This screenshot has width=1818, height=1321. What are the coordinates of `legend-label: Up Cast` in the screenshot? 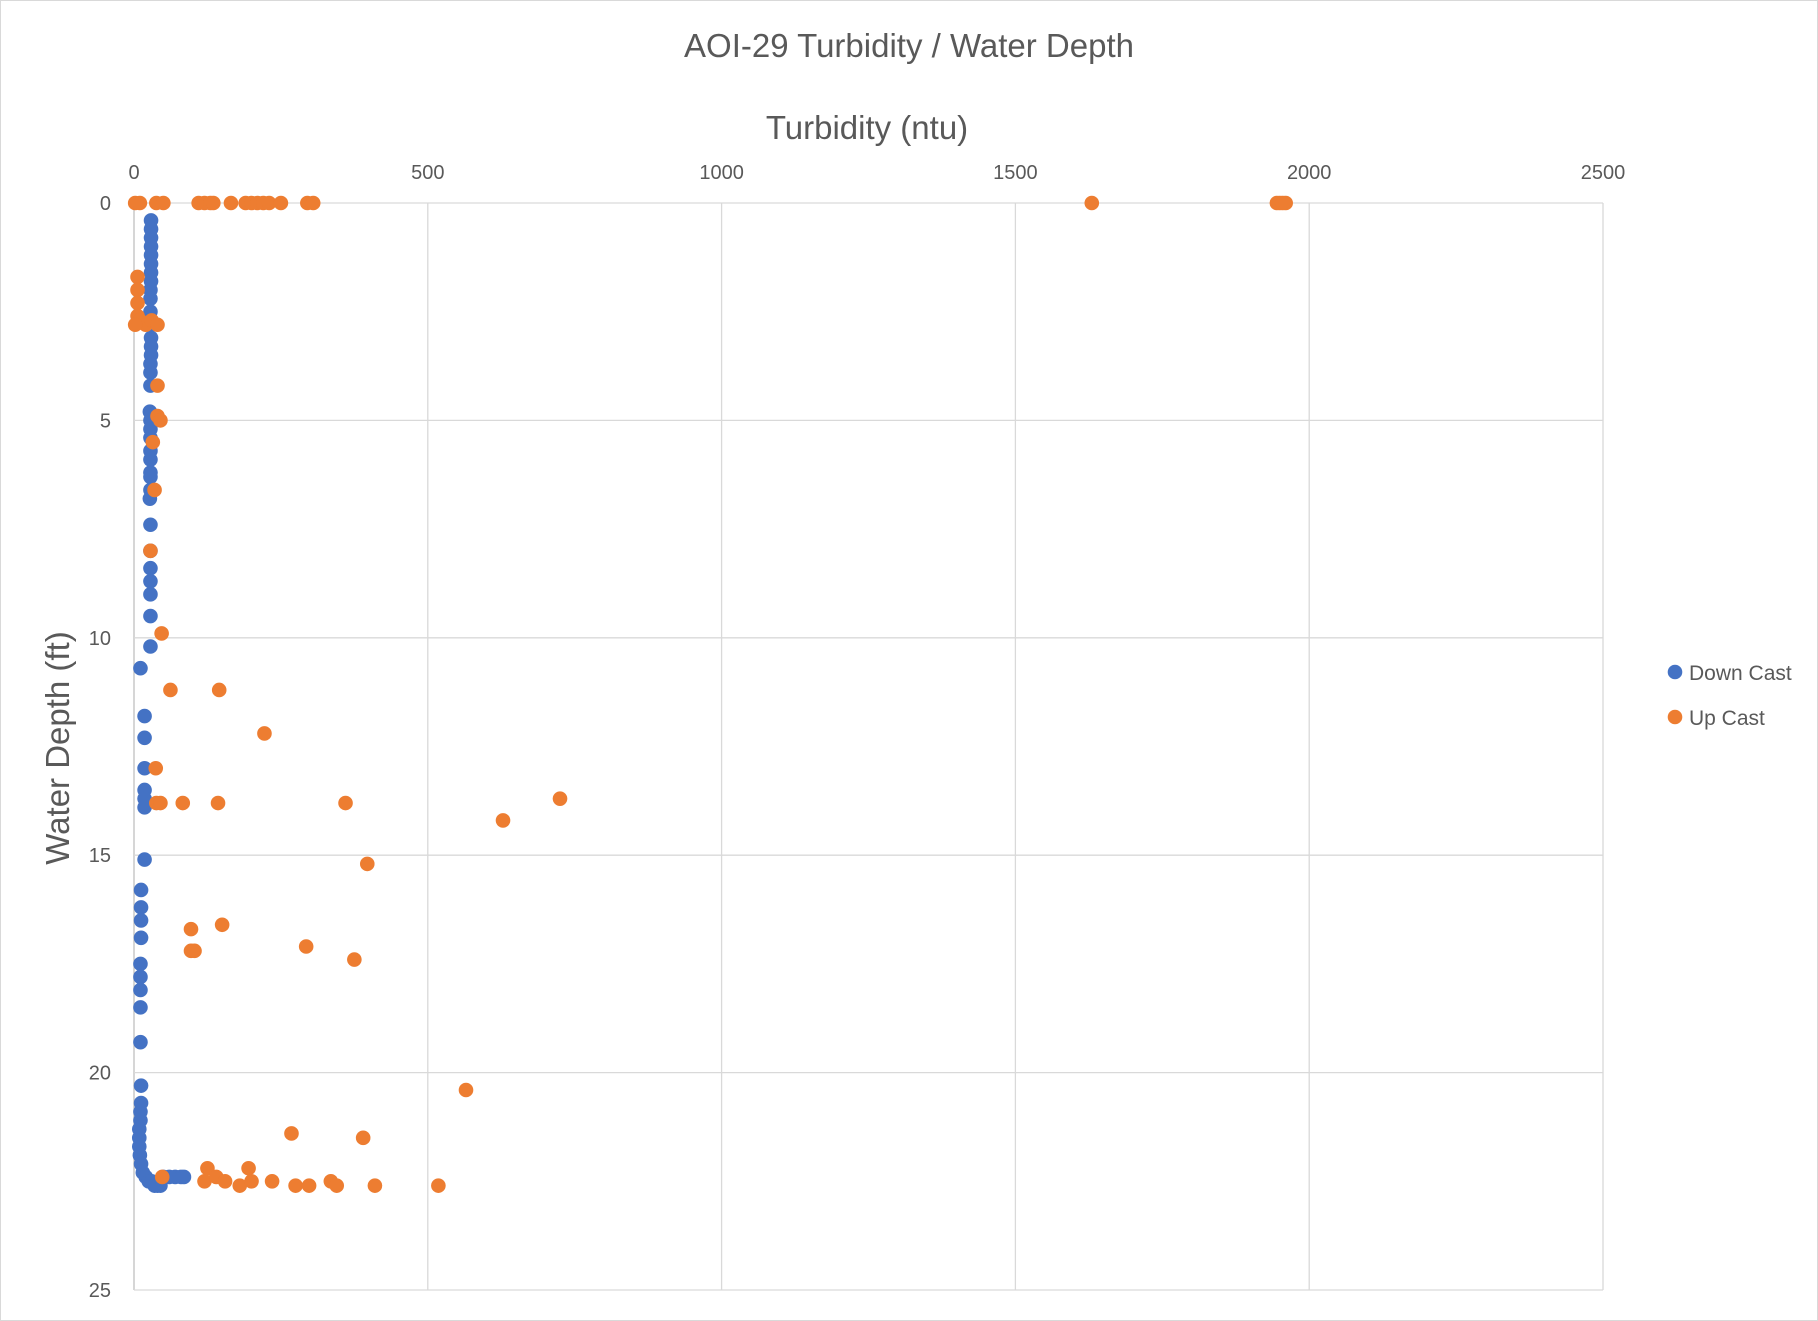 It's located at (1727, 718).